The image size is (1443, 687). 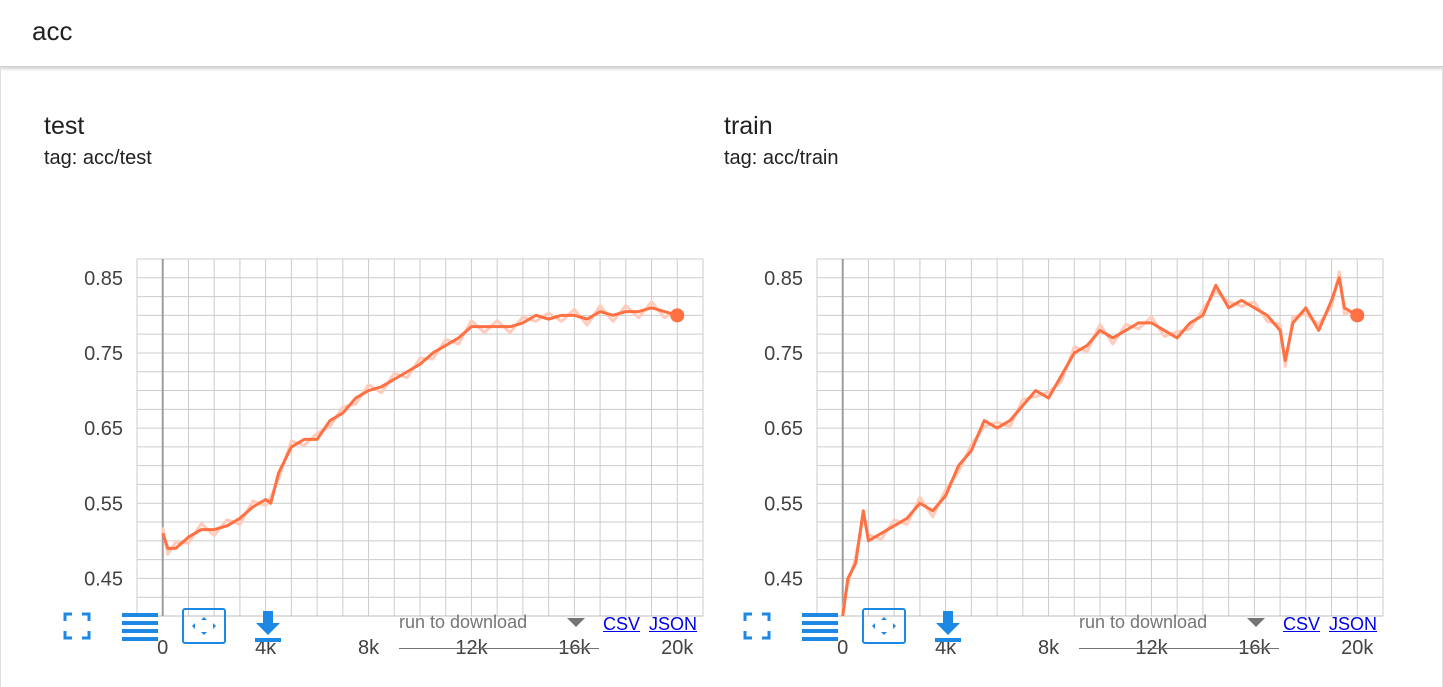 I want to click on chart-title: train, so click(x=748, y=126).